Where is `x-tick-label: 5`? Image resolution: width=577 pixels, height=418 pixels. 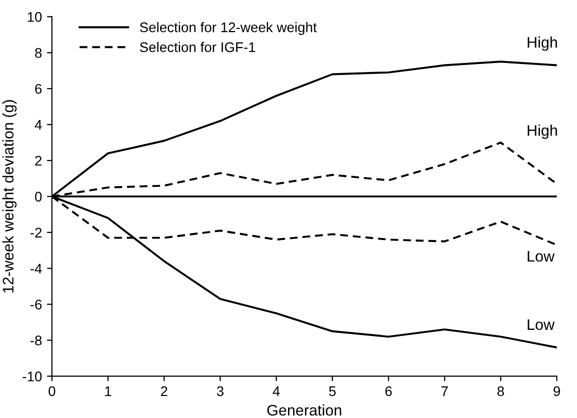
x-tick-label: 5 is located at coordinates (332, 391).